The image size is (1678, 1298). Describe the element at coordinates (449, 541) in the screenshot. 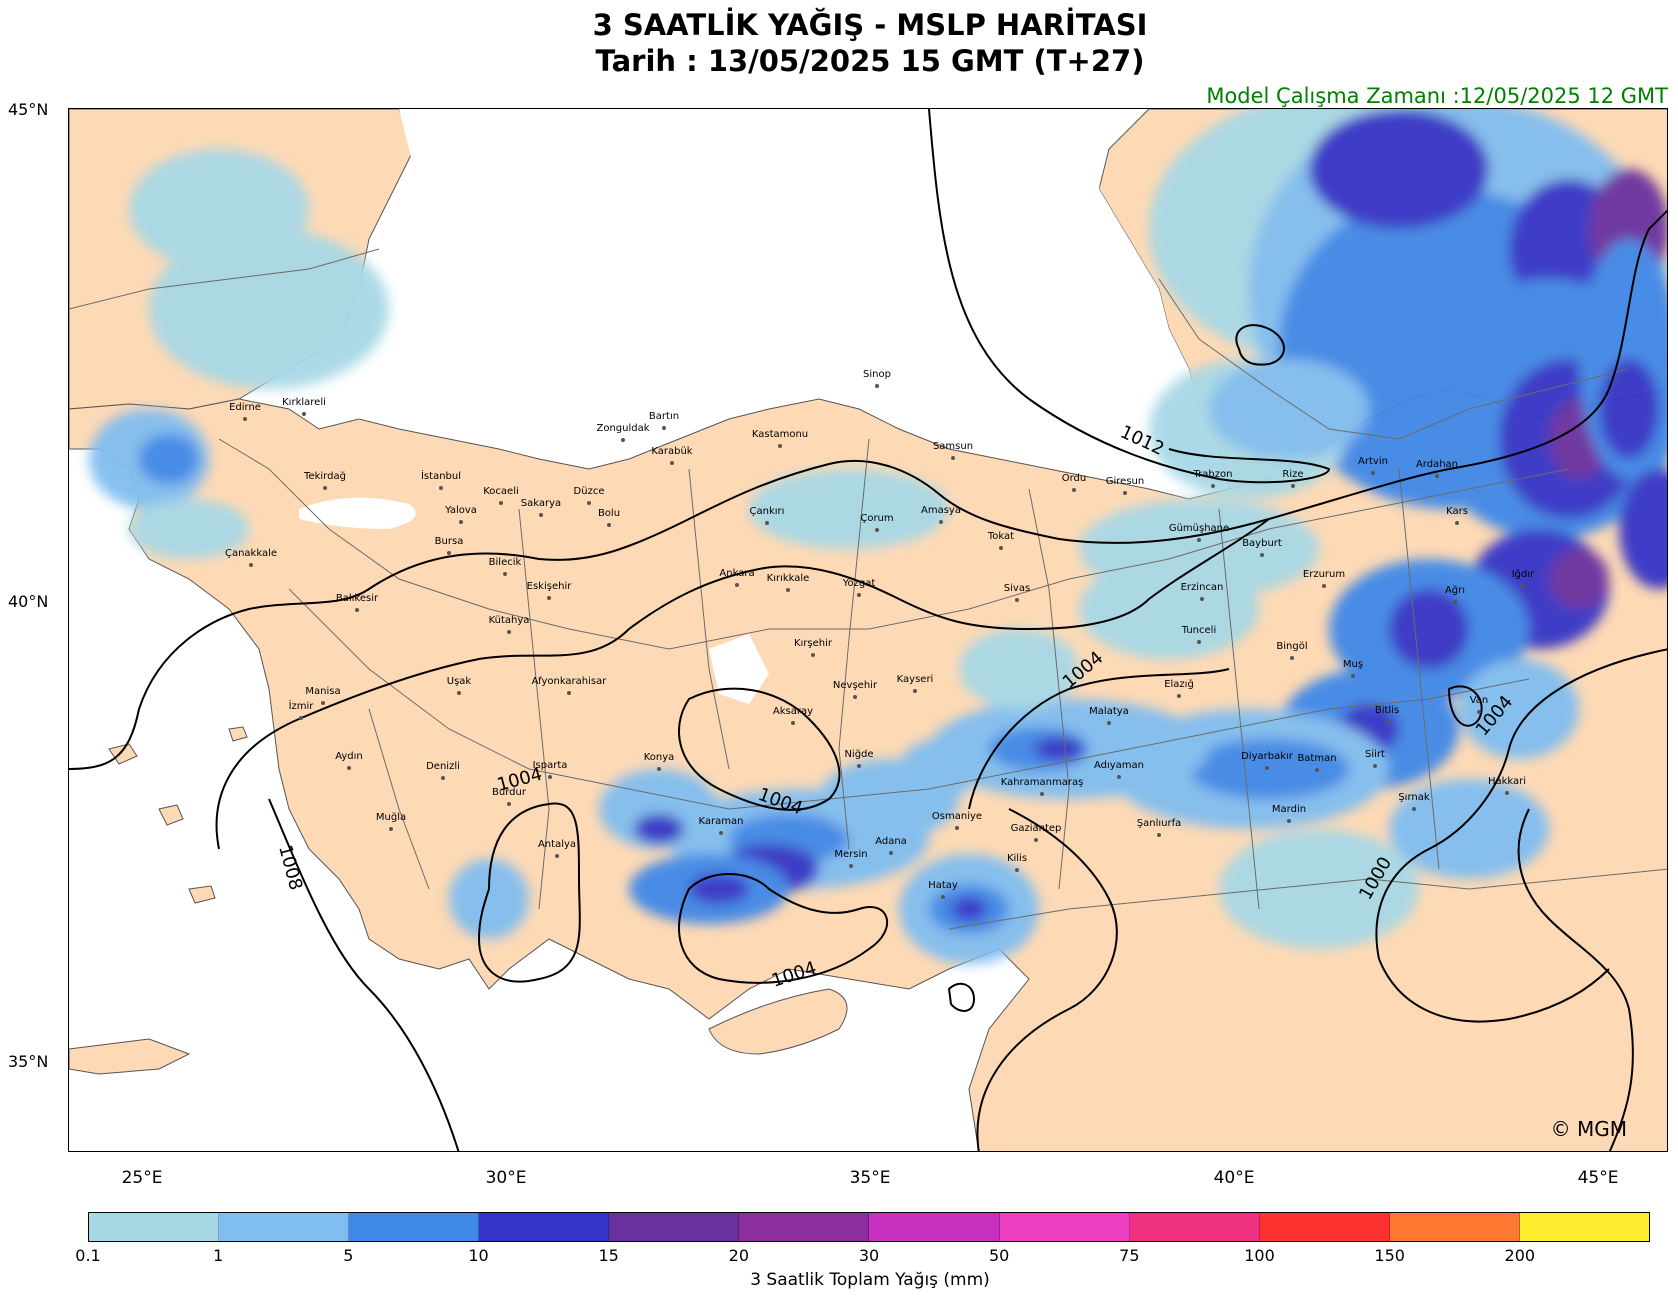

I see `city-label: Bursa` at that location.